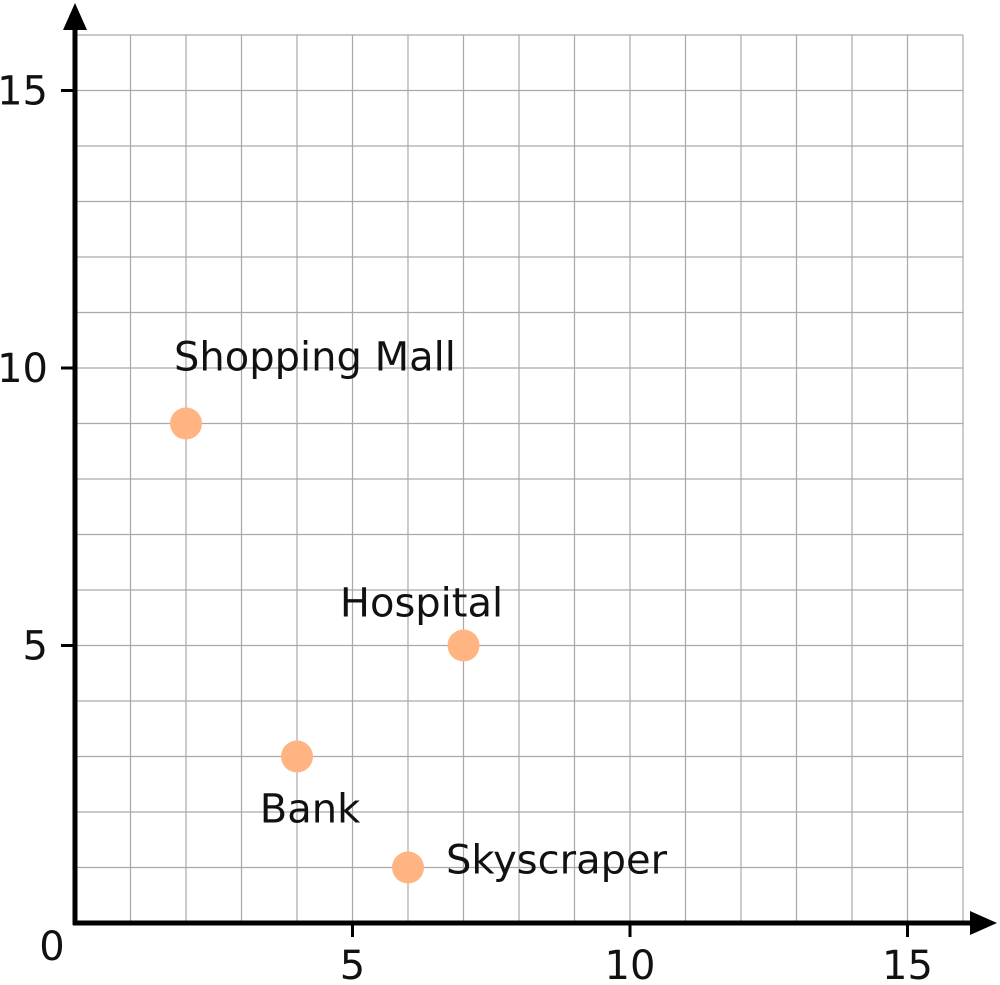  I want to click on data-label-hospital: Hospital, so click(421, 604).